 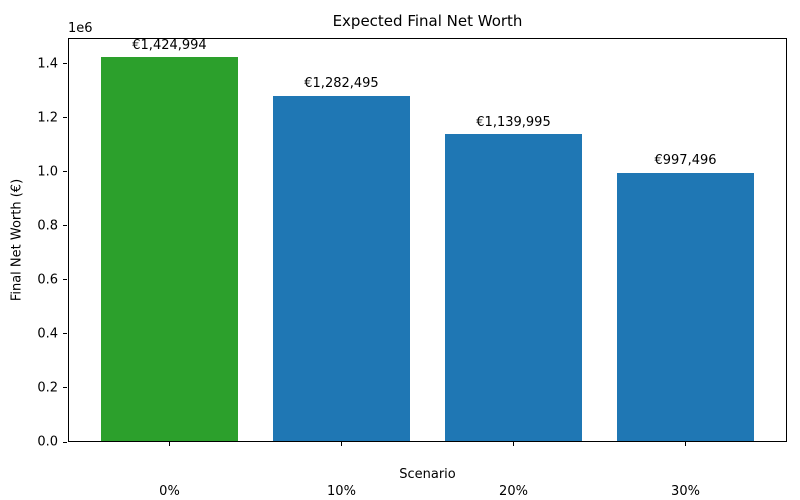 I want to click on y-tick-label: 1.0, so click(x=47, y=172).